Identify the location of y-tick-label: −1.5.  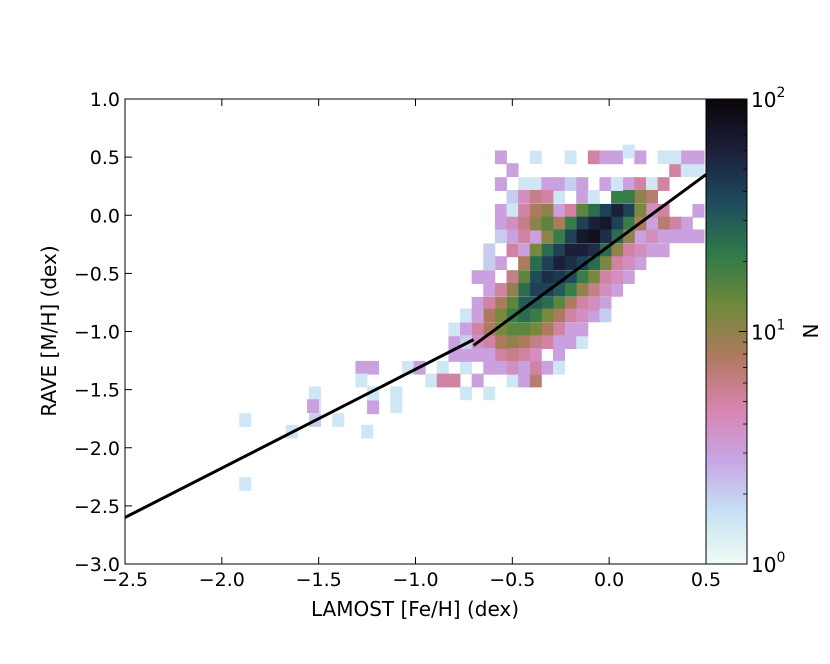
(97, 391).